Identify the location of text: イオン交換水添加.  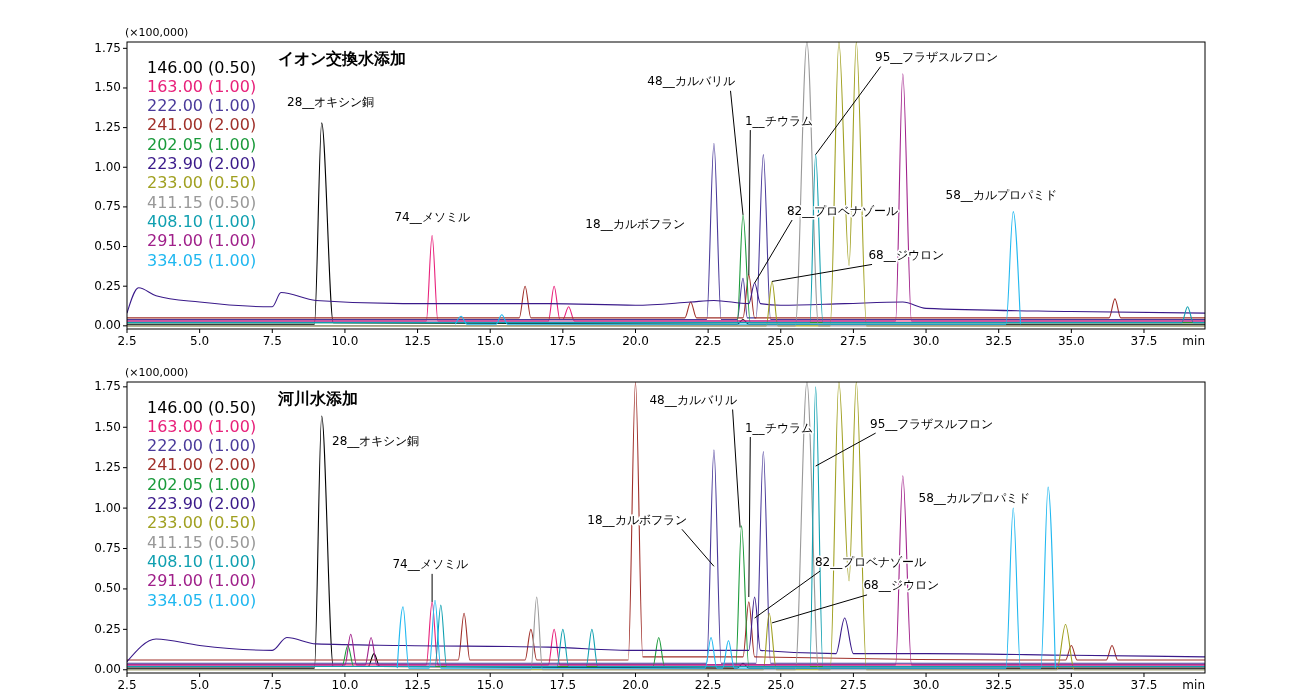
(342, 58).